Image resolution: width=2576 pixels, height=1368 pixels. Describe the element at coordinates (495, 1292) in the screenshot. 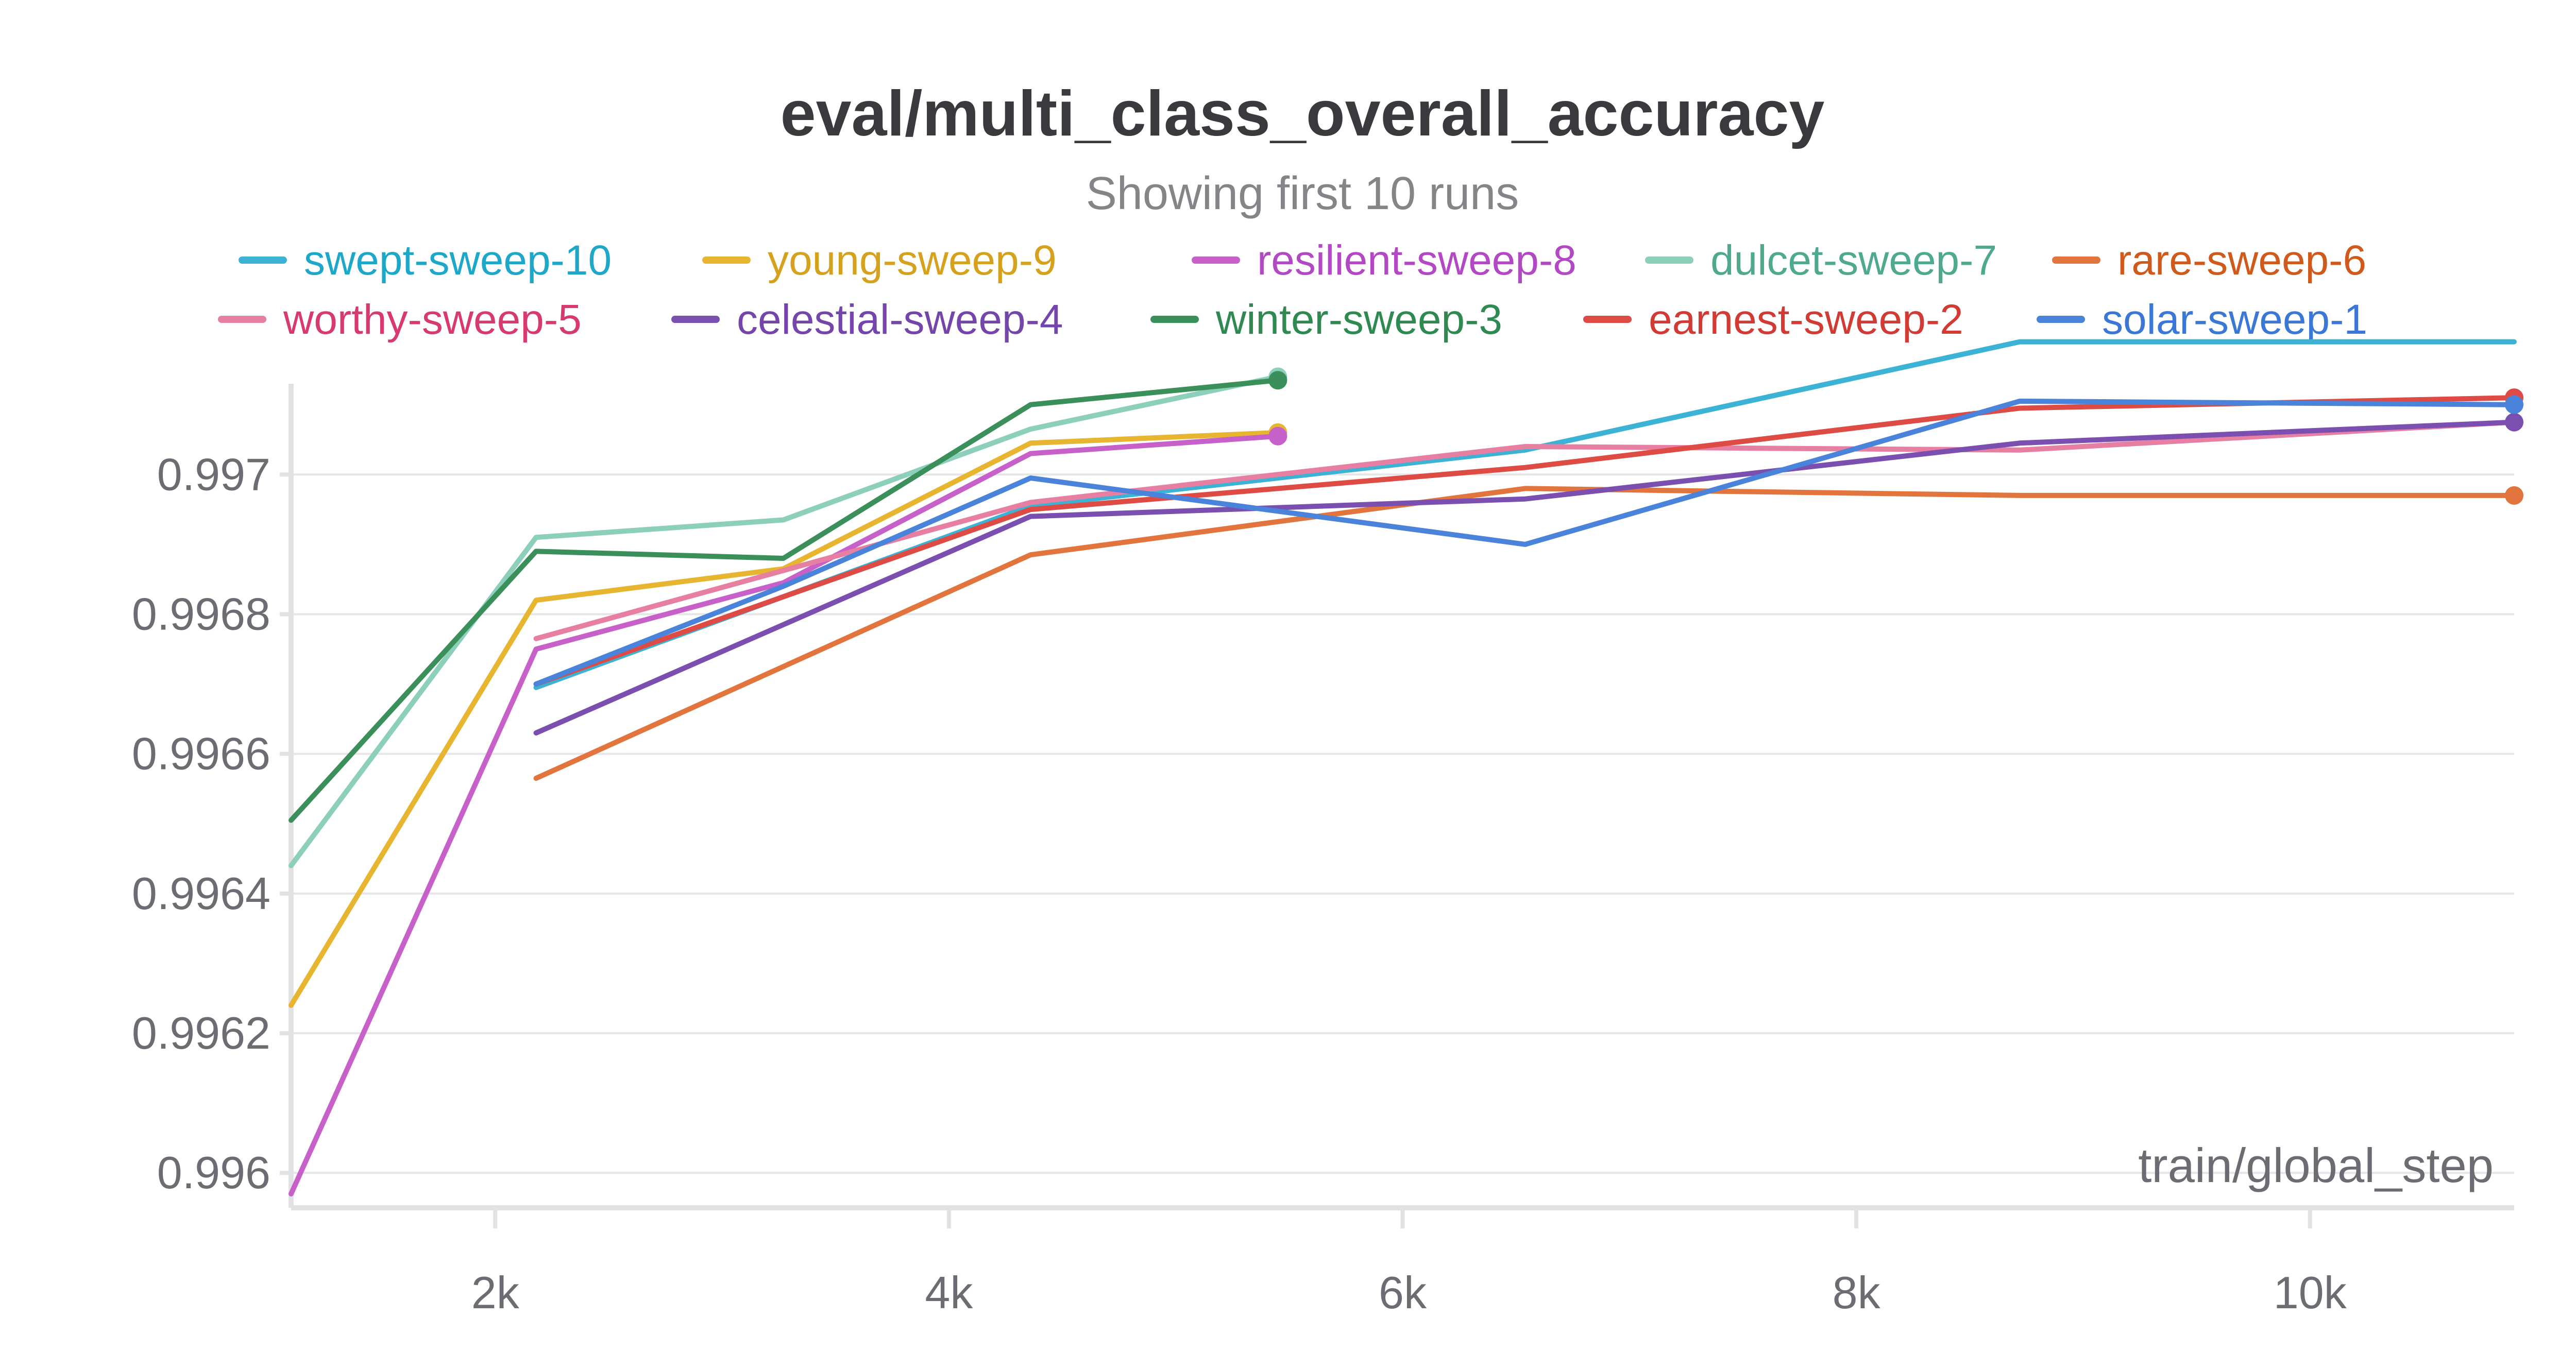

I see `x-tick-label: 2k` at that location.